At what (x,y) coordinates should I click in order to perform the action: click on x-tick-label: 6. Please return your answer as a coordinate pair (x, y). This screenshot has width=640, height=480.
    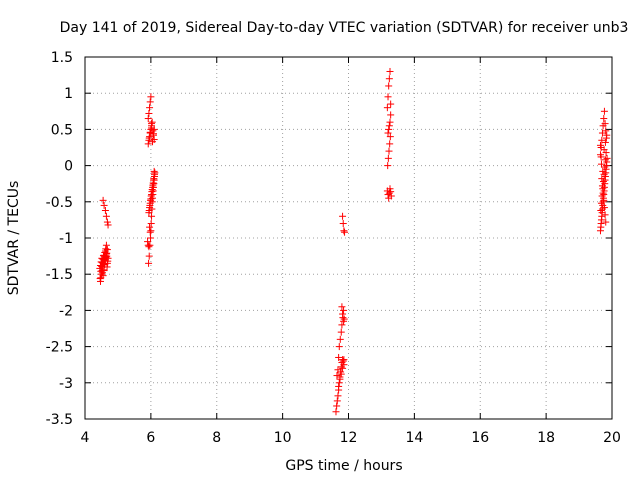
    Looking at the image, I should click on (150, 438).